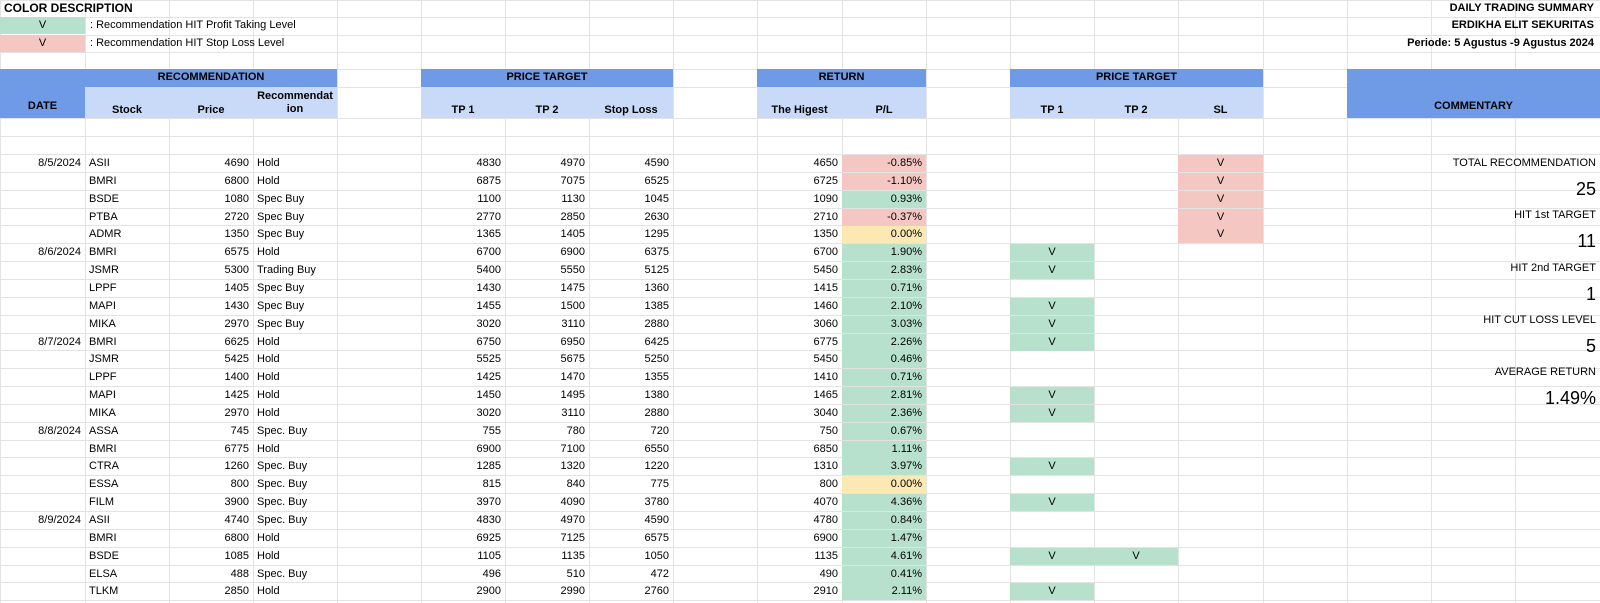 Image resolution: width=1600 pixels, height=603 pixels. I want to click on cell-highest: 1460, so click(825, 306).